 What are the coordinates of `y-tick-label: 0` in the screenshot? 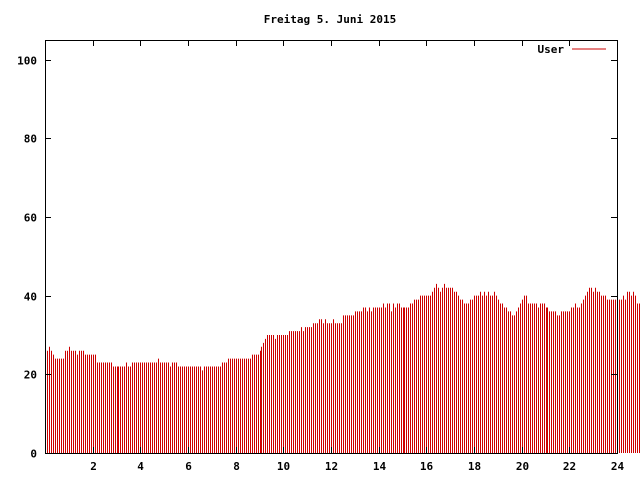 It's located at (33, 454).